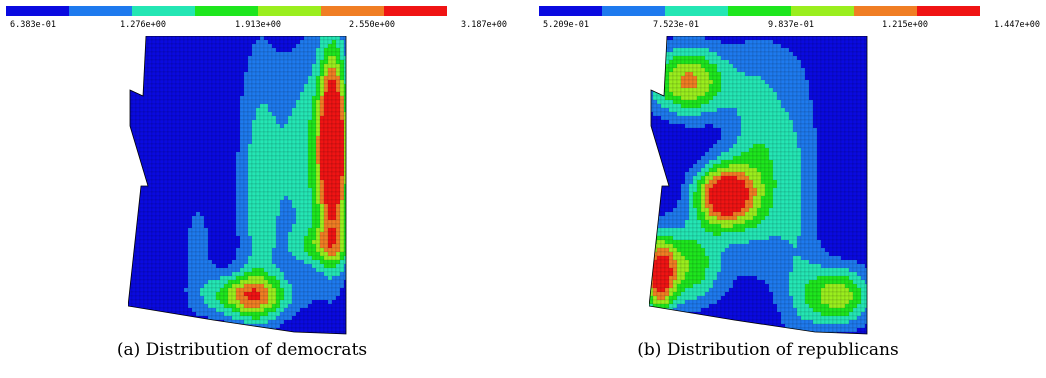 The height and width of the screenshot is (378, 1046). Describe the element at coordinates (768, 350) in the screenshot. I see `caption: (b) Distribution of republicans` at that location.